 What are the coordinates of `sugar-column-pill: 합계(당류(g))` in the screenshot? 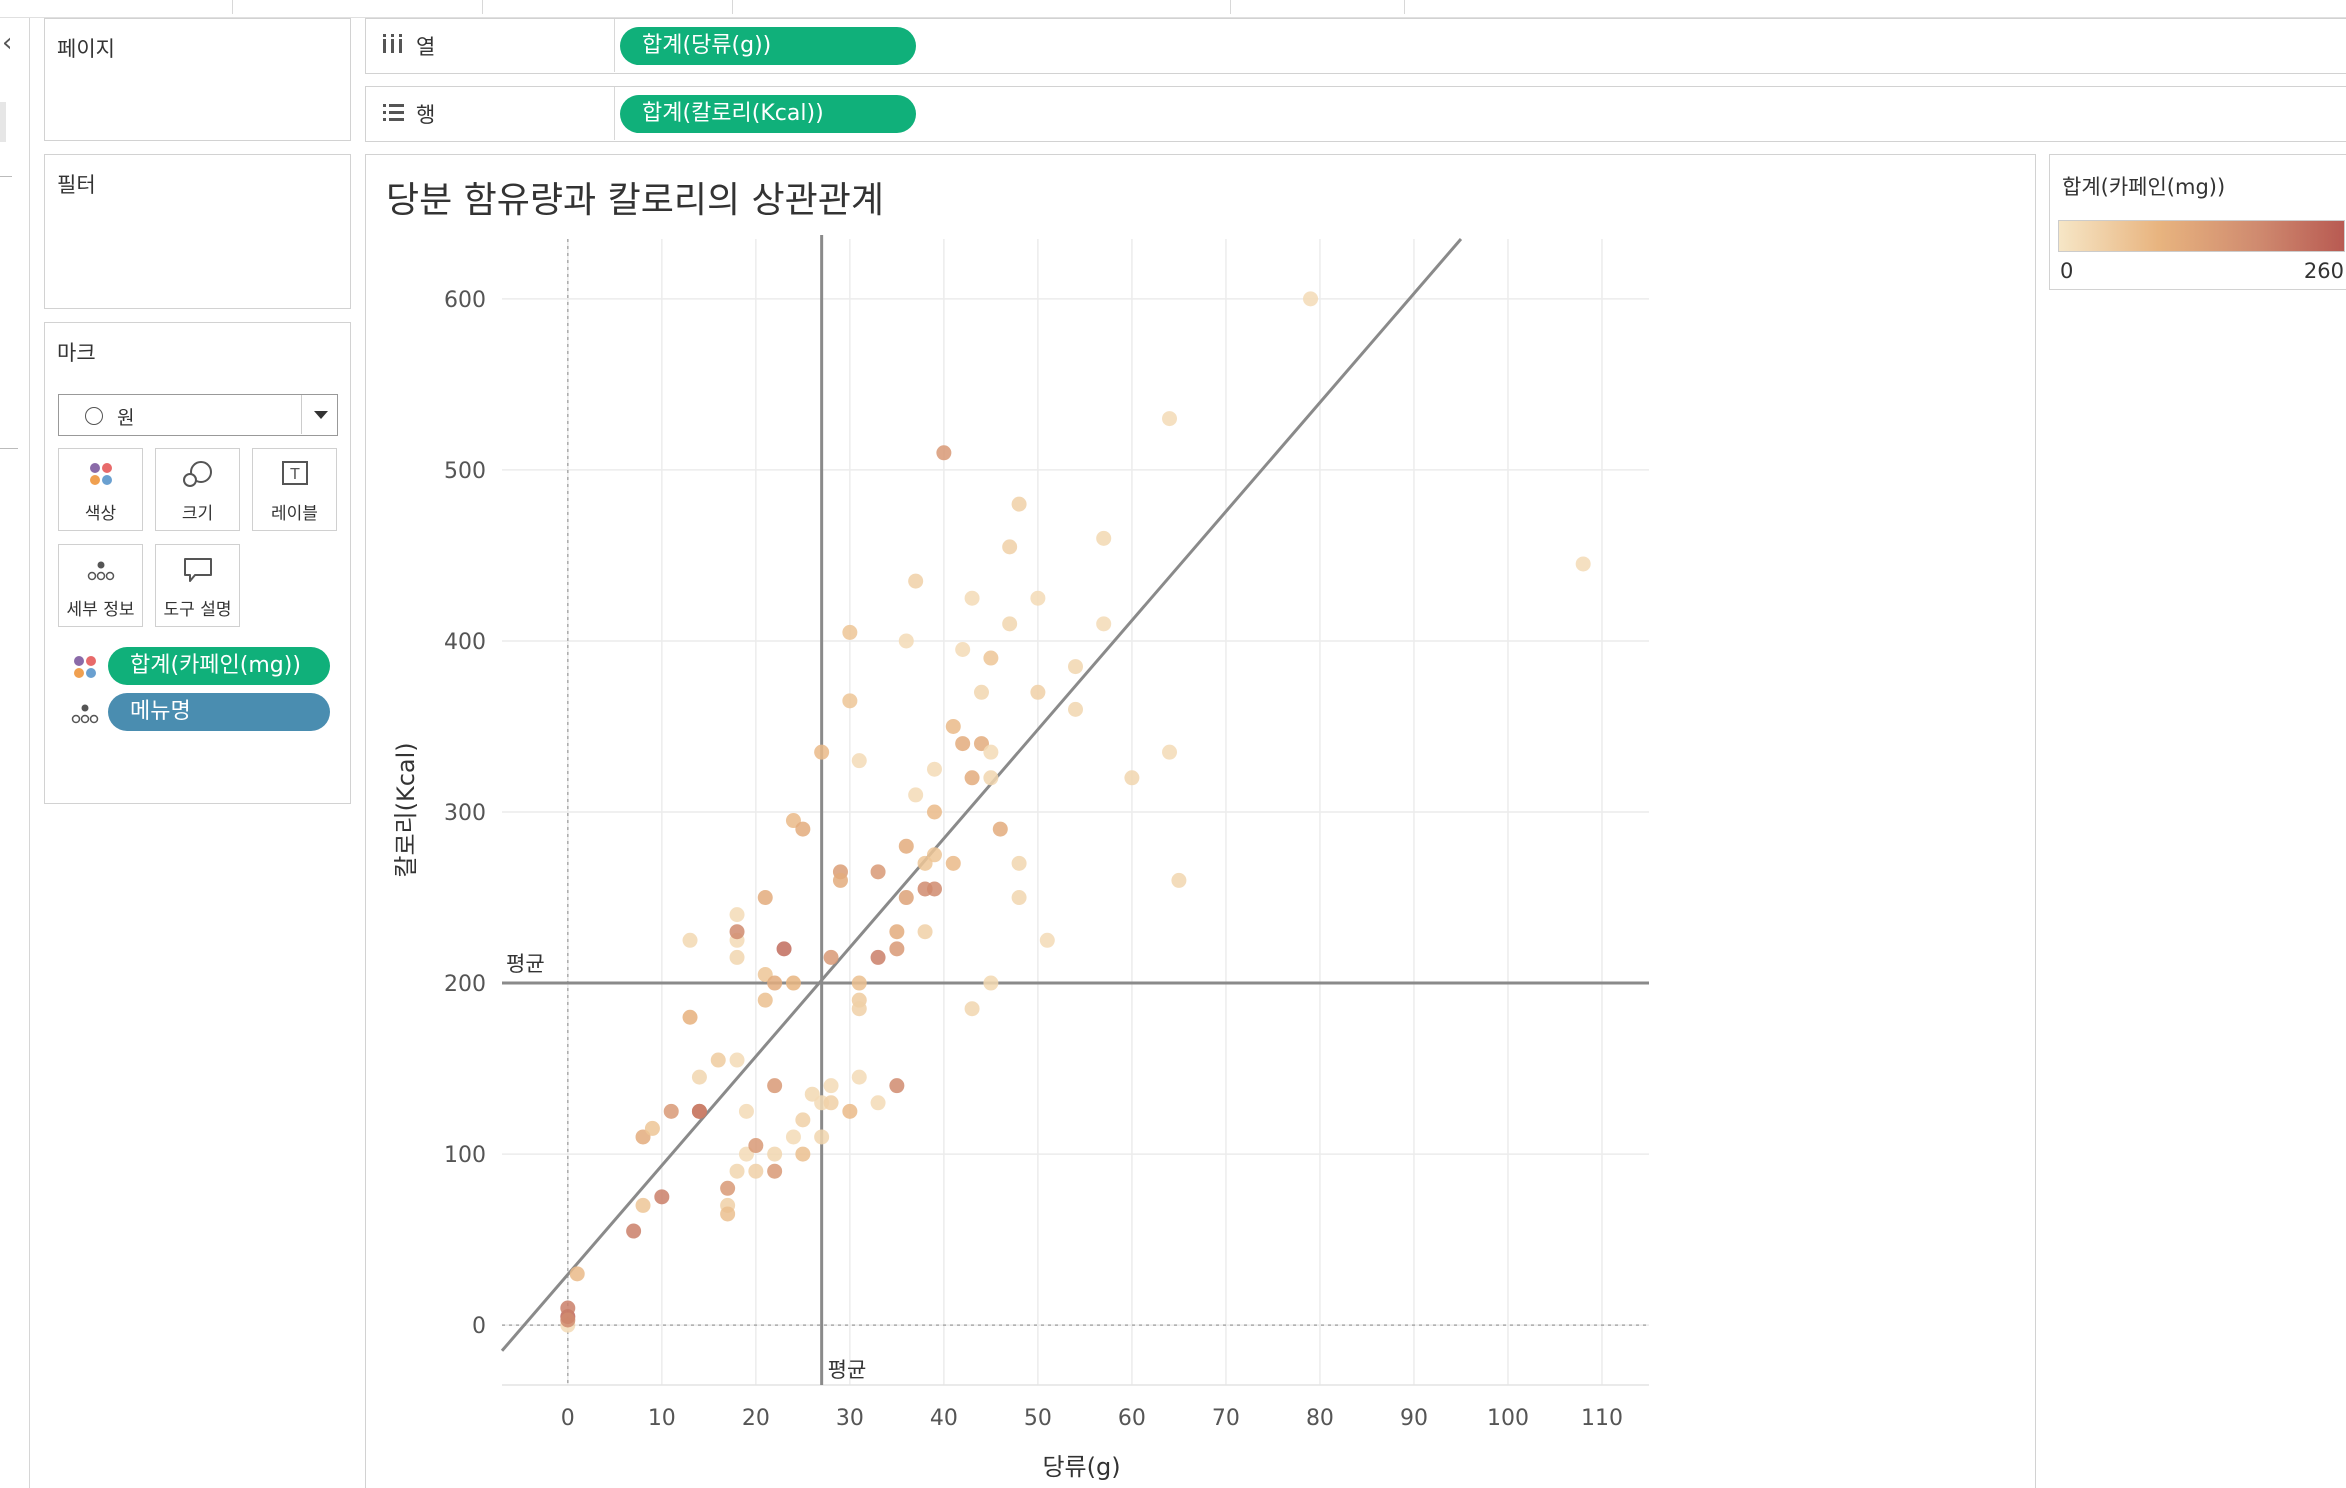 It's located at (768, 46).